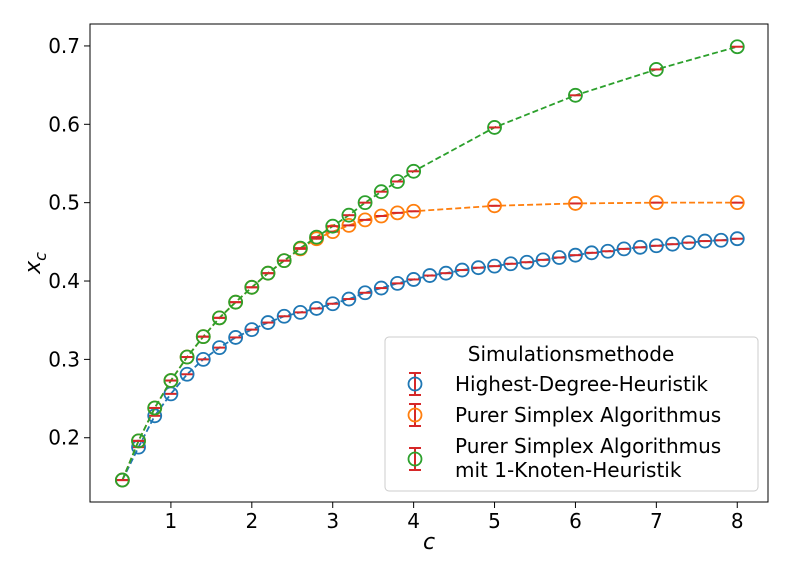  I want to click on x-tick-label: 5, so click(494, 521).